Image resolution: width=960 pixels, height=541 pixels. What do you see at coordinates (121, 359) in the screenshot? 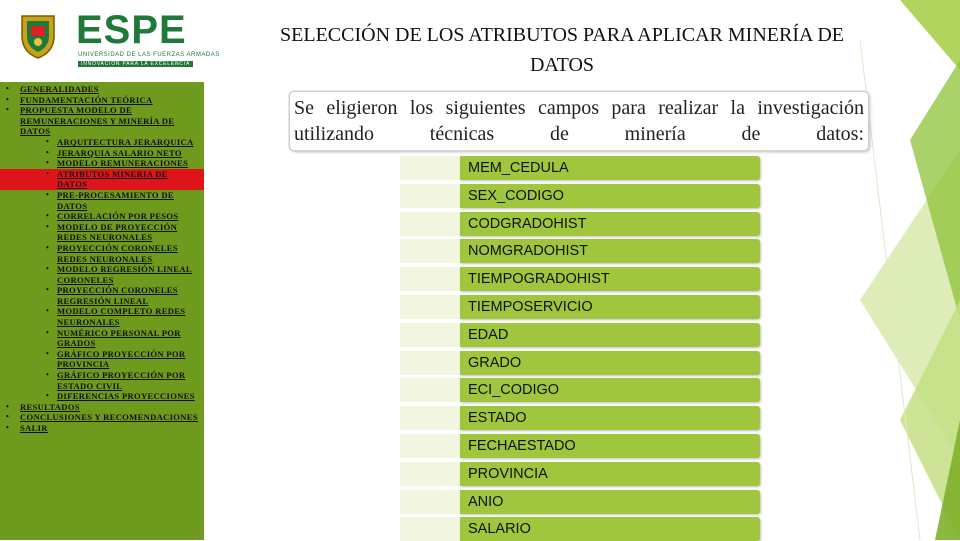
I see `sidebar-item-label: GRÁFICO PROYECCIÓN POR PROVINCIA` at bounding box center [121, 359].